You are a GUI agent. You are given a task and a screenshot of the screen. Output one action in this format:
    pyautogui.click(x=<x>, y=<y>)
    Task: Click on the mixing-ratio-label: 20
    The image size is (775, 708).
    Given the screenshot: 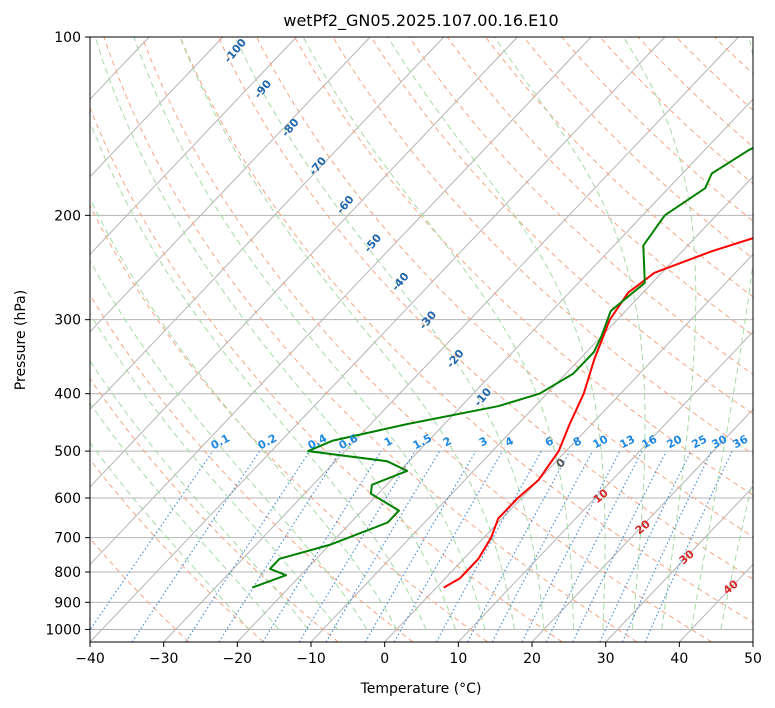 What is the action you would take?
    pyautogui.click(x=675, y=441)
    